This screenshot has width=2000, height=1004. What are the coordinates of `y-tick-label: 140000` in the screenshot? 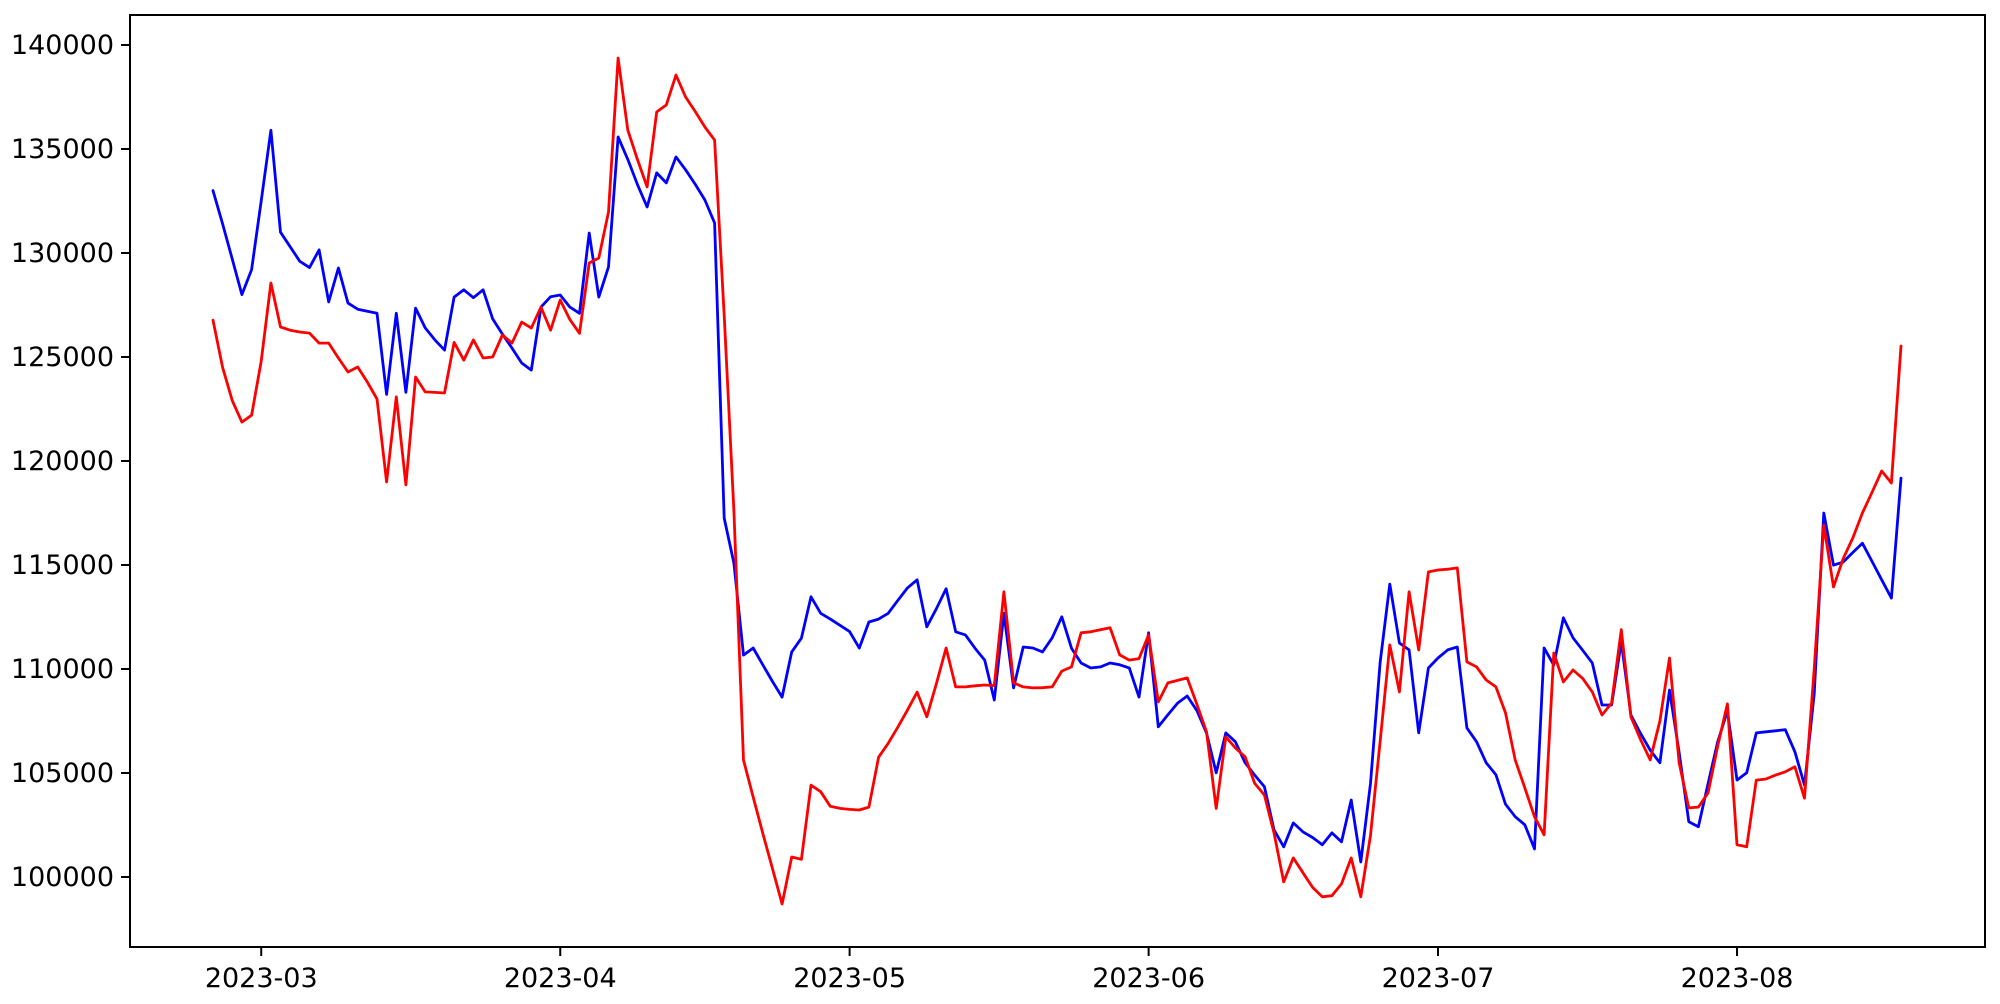 It's located at (62, 45).